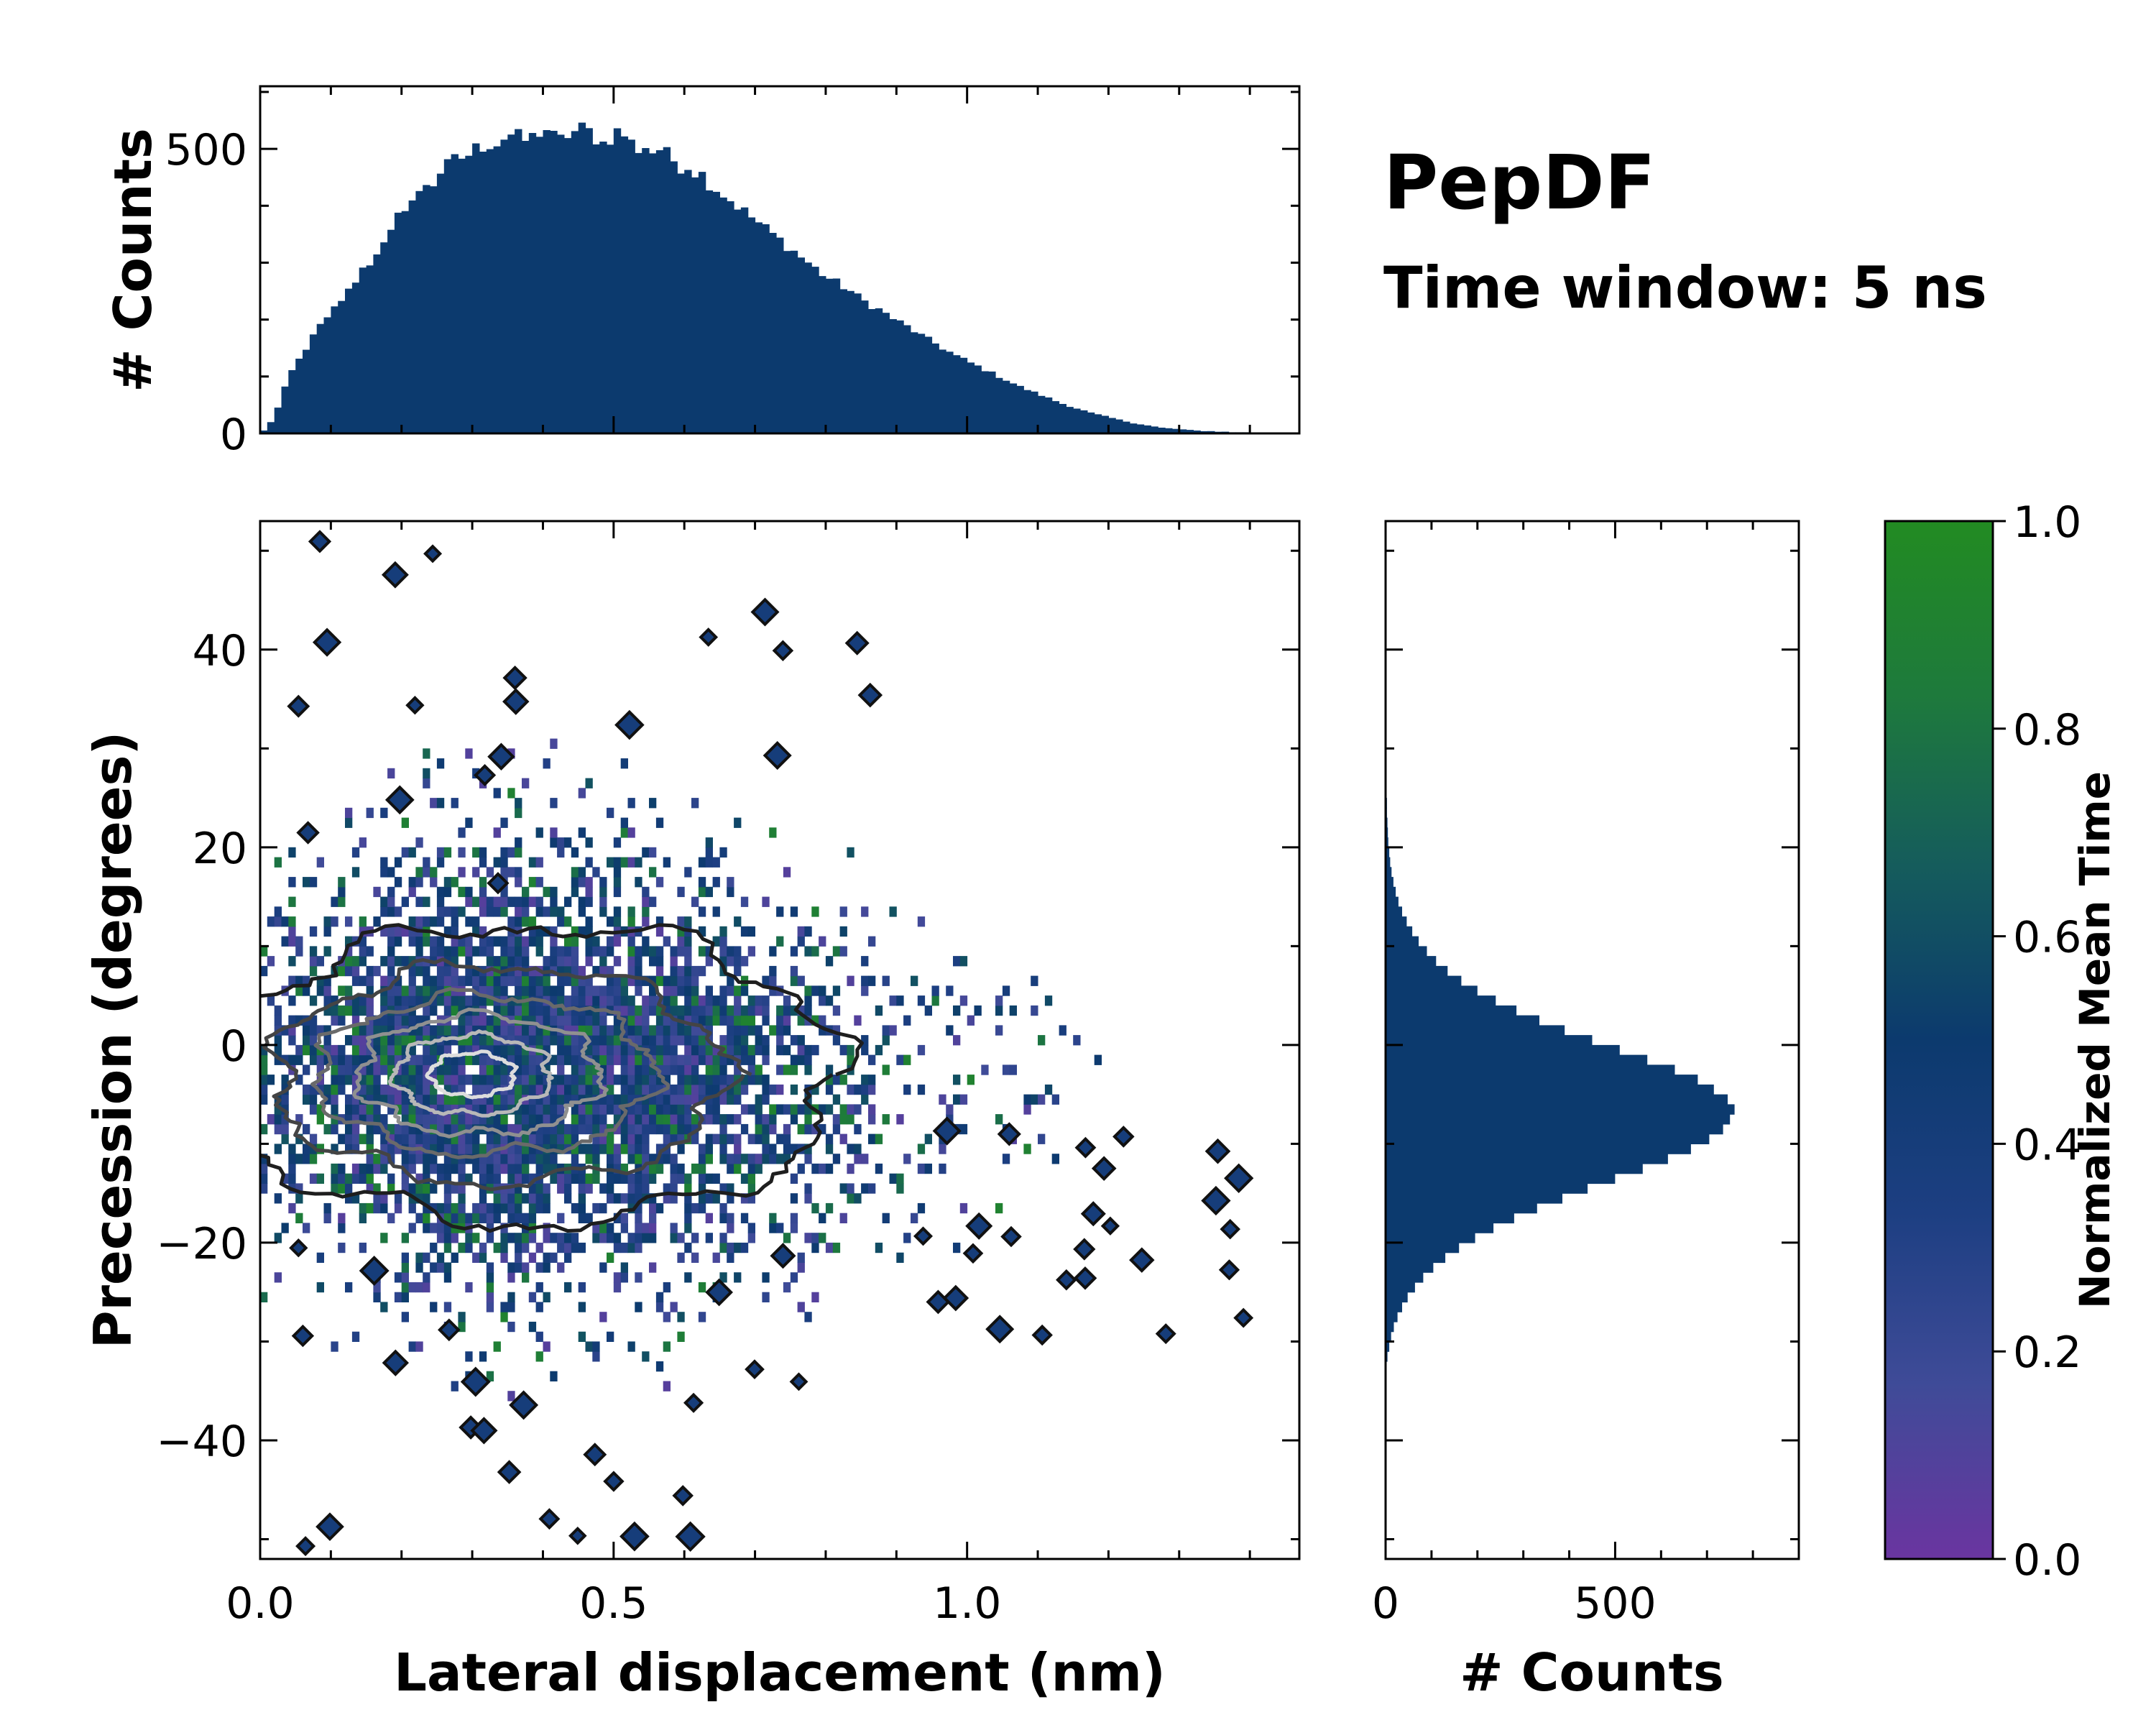 The width and height of the screenshot is (2156, 1725). Describe the element at coordinates (201, 1244) in the screenshot. I see `main-ytick-label: −20` at that location.